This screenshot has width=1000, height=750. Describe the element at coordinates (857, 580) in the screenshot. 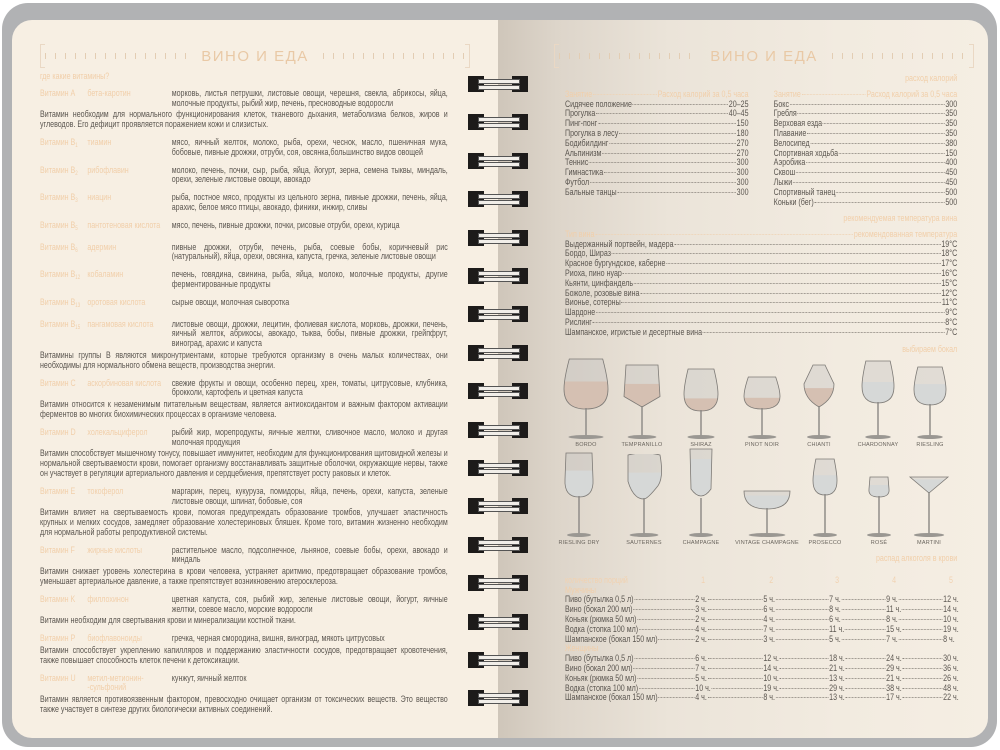

I see `portion-number-cell: 3` at that location.